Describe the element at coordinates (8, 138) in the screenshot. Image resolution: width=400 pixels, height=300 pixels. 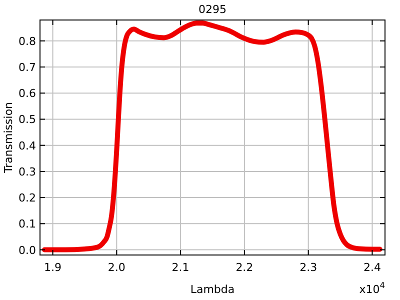
I see `y-axis-title: Transmission` at that location.